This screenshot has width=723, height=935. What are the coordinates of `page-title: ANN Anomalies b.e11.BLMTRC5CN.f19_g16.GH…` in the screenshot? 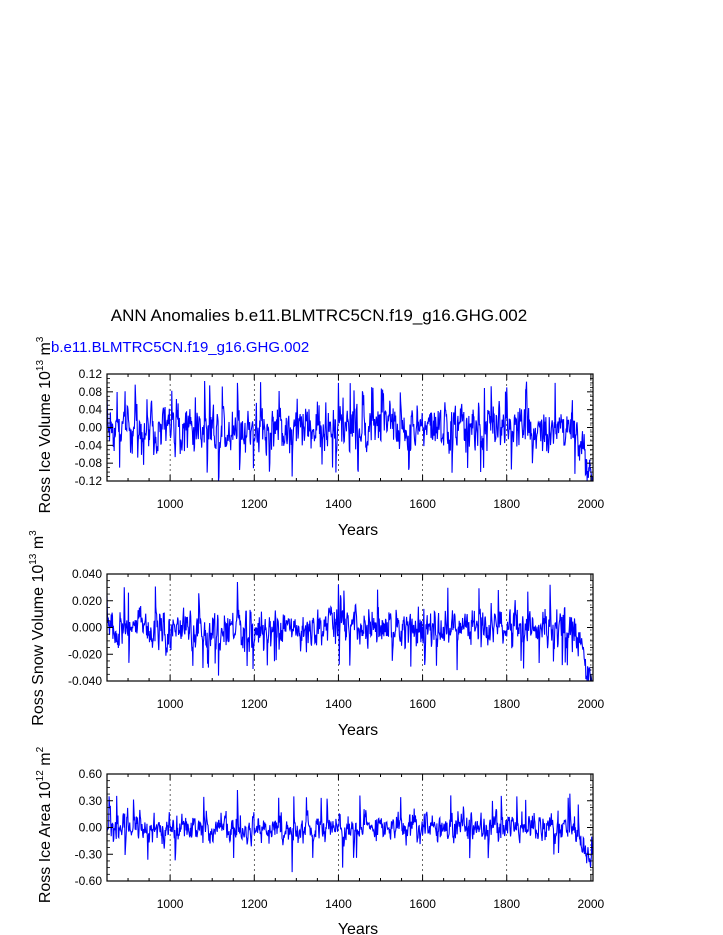 It's located at (319, 315).